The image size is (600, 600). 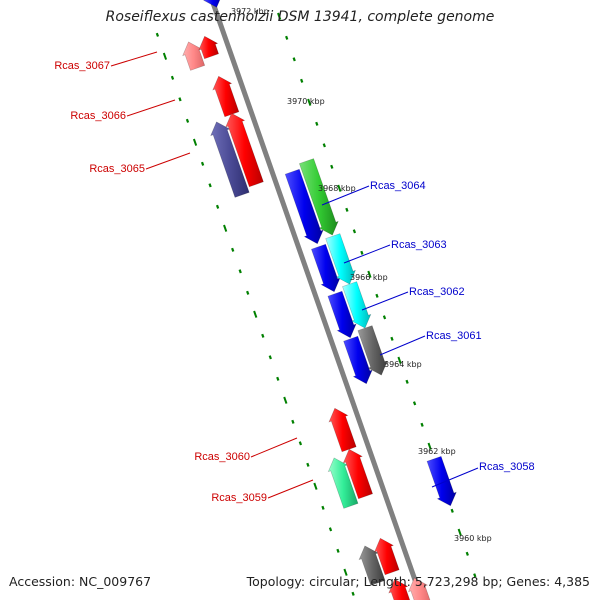 What do you see at coordinates (398, 186) in the screenshot?
I see `gene-label: Rcas_3064` at bounding box center [398, 186].